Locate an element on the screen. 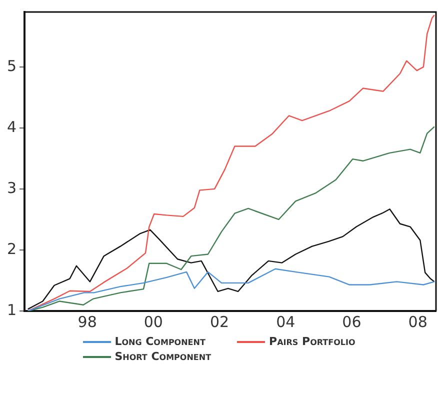  y-tick-label: 1 is located at coordinates (11, 309).